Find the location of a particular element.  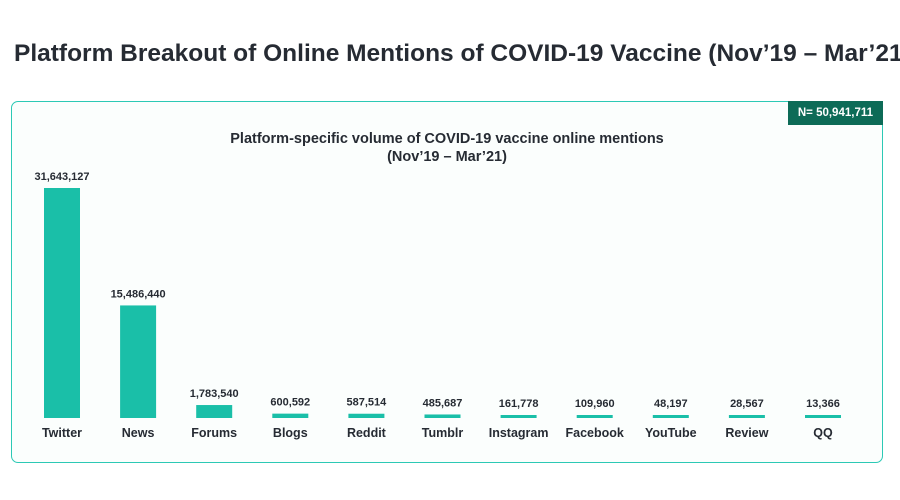

category-label-forums: Forums is located at coordinates (214, 433).